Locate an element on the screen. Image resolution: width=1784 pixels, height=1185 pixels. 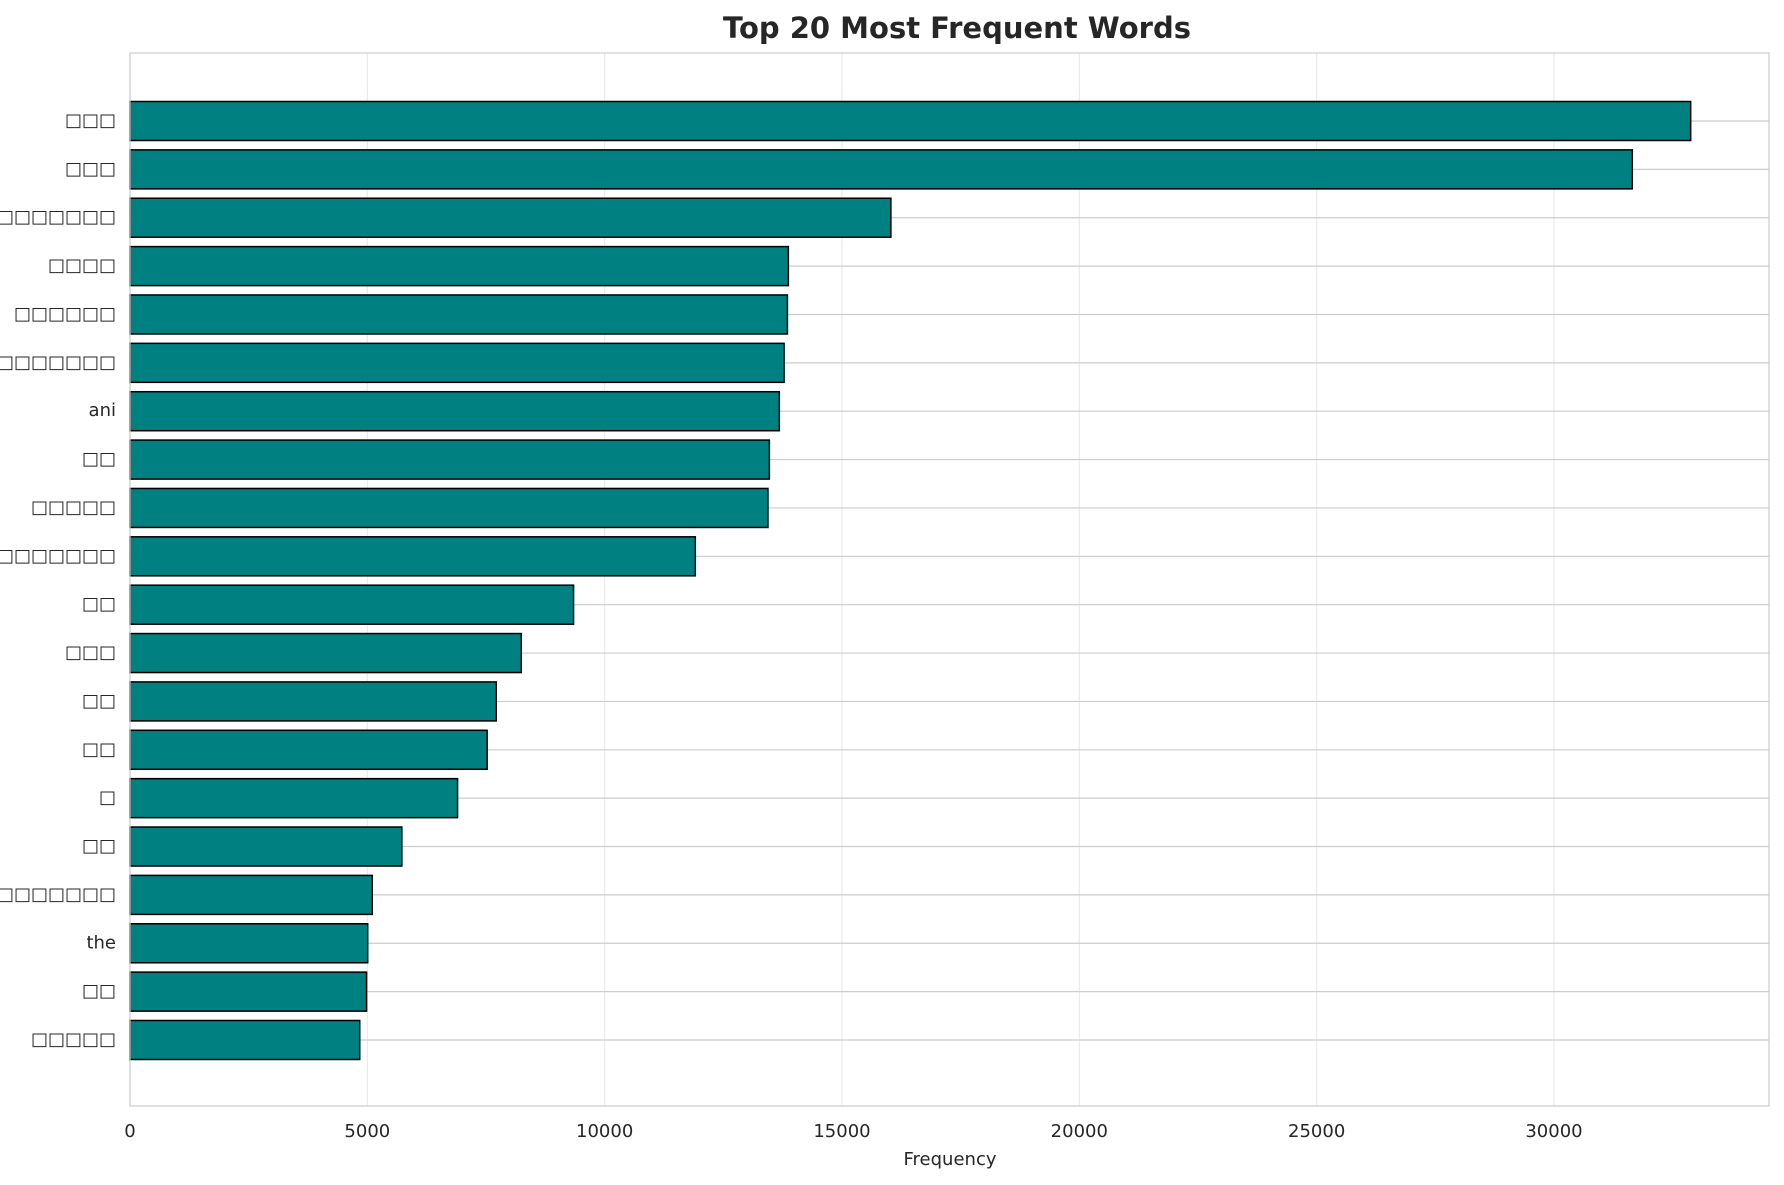
x-tick-label: 30000 is located at coordinates (1553, 1131).